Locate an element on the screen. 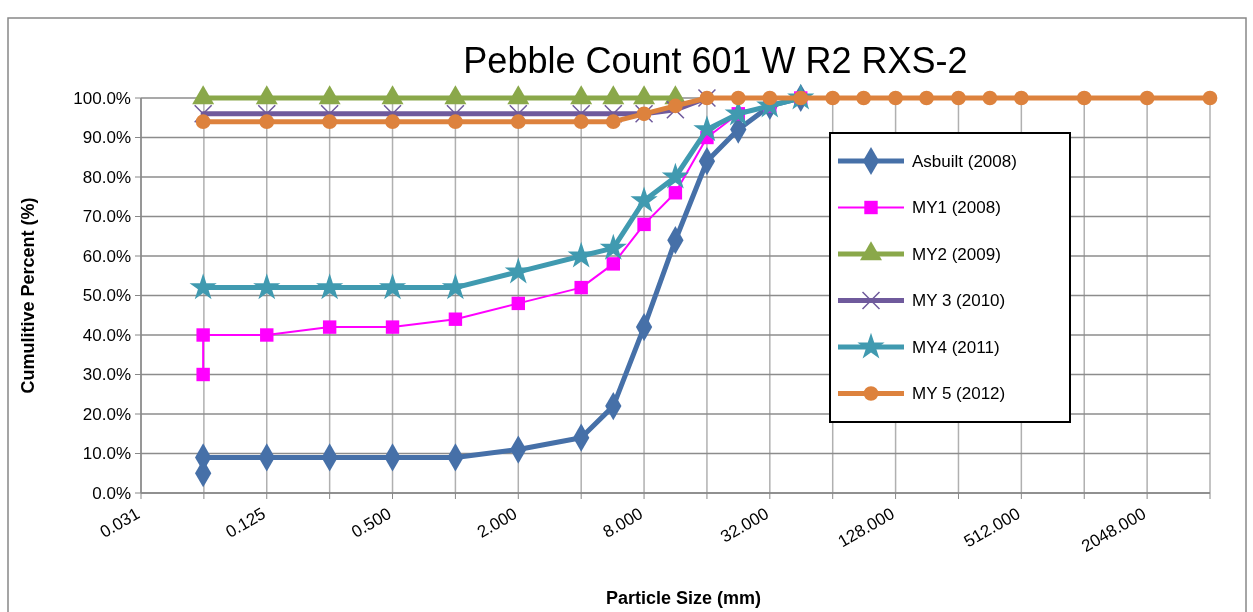 The image size is (1253, 612). chart-title: Pebble Count 601 W R2 RXS-2 is located at coordinates (715, 60).